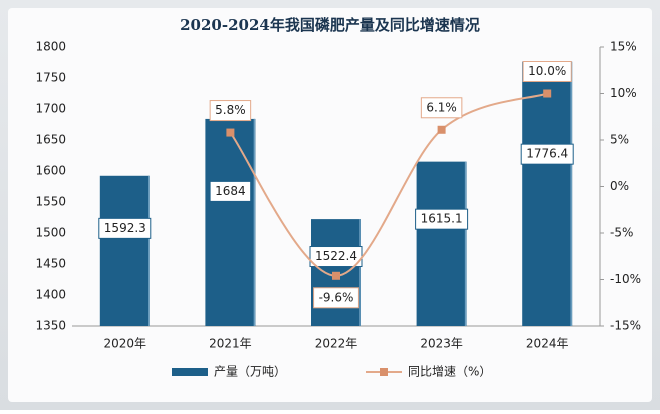  Describe the element at coordinates (250, 372) in the screenshot. I see `legend-label: 产量（万吨）` at that location.